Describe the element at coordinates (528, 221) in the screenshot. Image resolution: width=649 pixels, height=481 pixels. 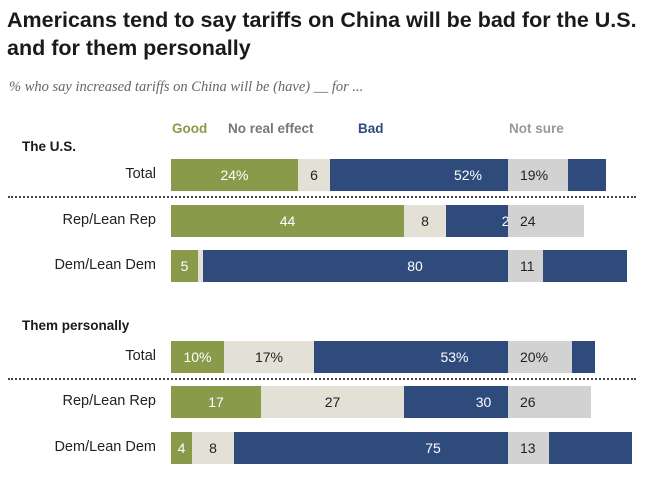
I see `bar-label-not-sure: 24` at that location.